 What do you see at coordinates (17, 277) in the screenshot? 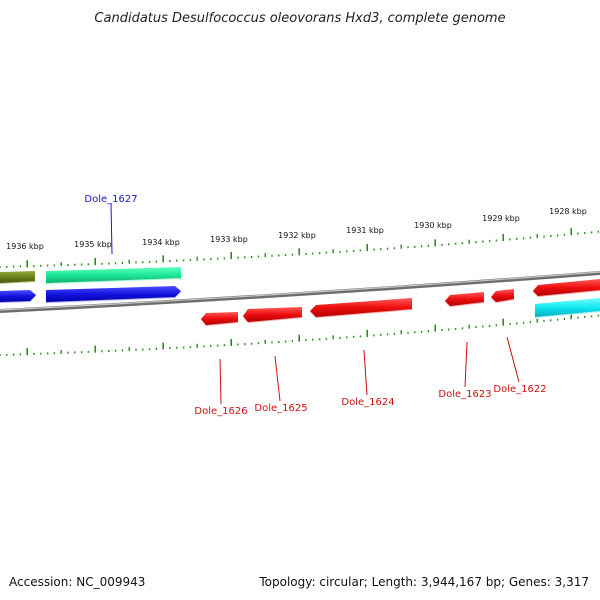
I see `forward-gene-olive` at bounding box center [17, 277].